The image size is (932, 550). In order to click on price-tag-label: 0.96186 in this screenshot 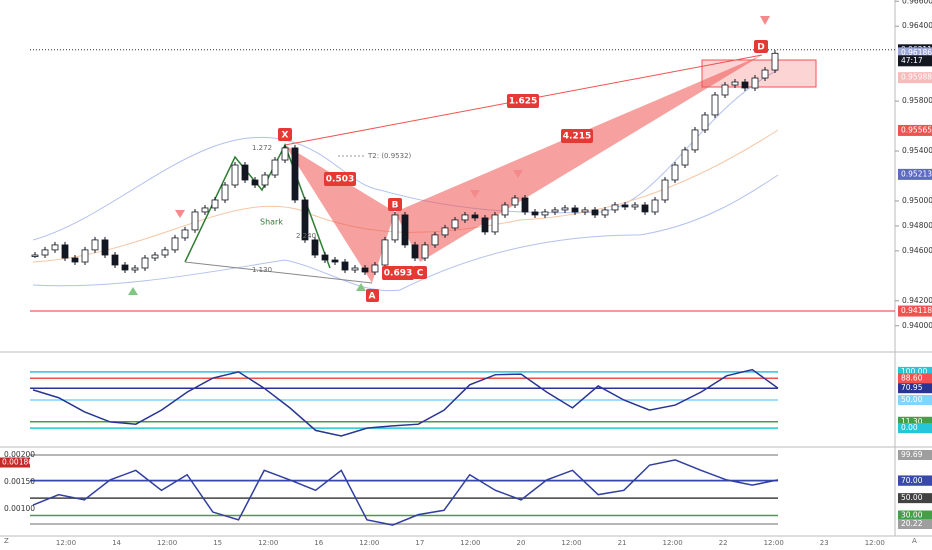, I will do `click(916, 52)`.